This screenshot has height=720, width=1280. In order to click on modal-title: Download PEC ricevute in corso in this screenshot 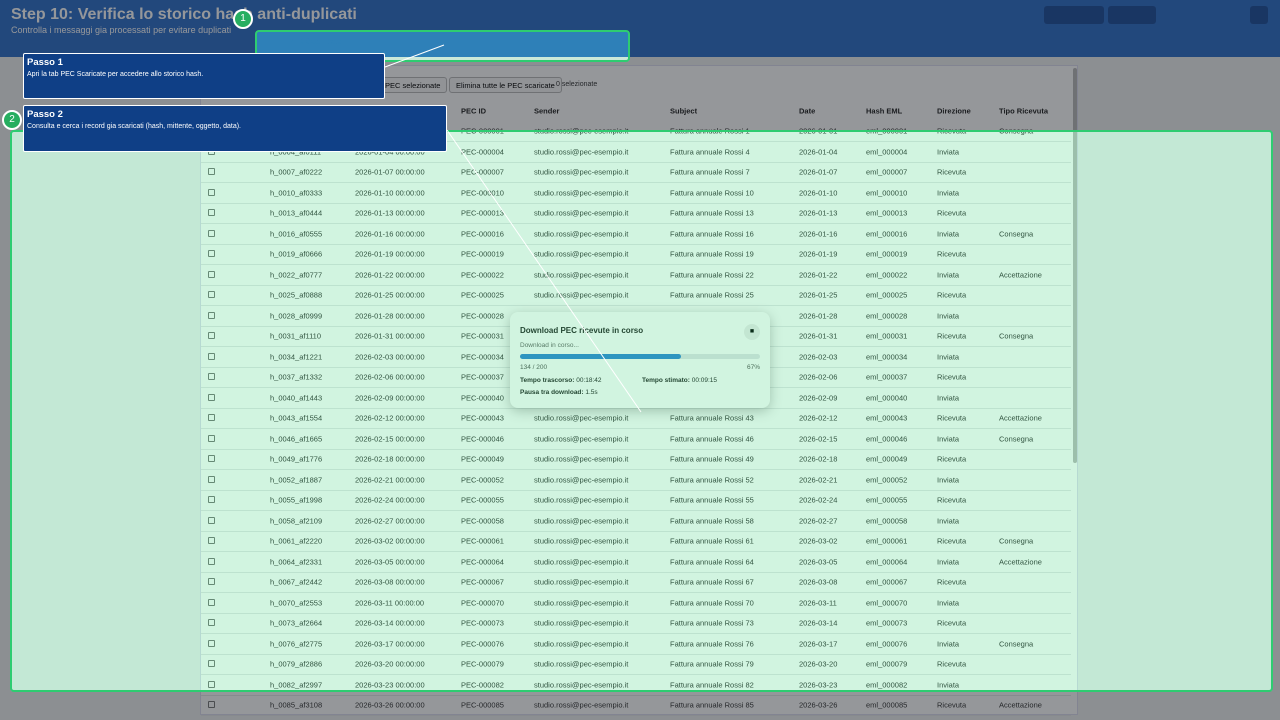, I will do `click(581, 330)`.